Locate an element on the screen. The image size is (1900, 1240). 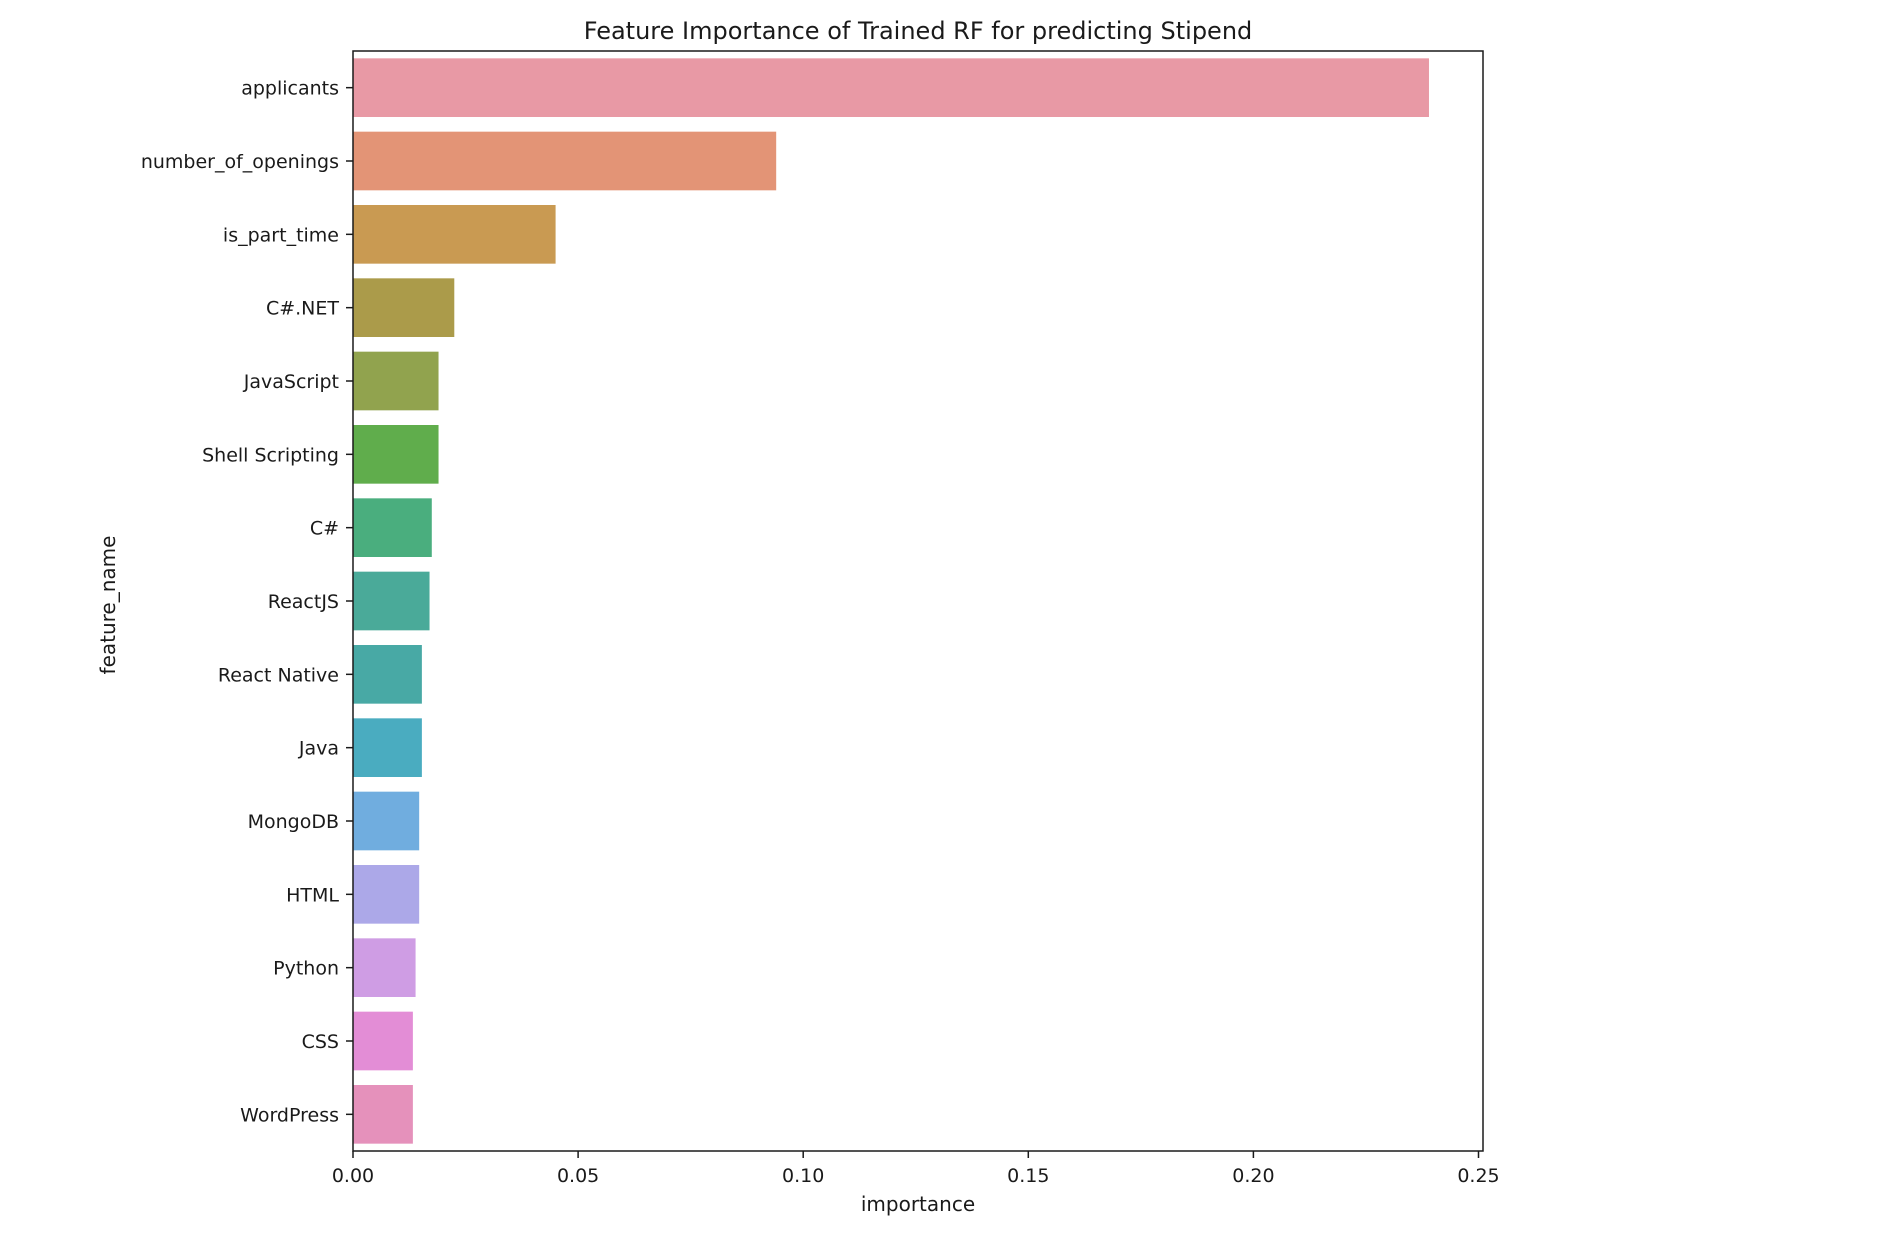
y-tick-label: Python is located at coordinates (306, 969).